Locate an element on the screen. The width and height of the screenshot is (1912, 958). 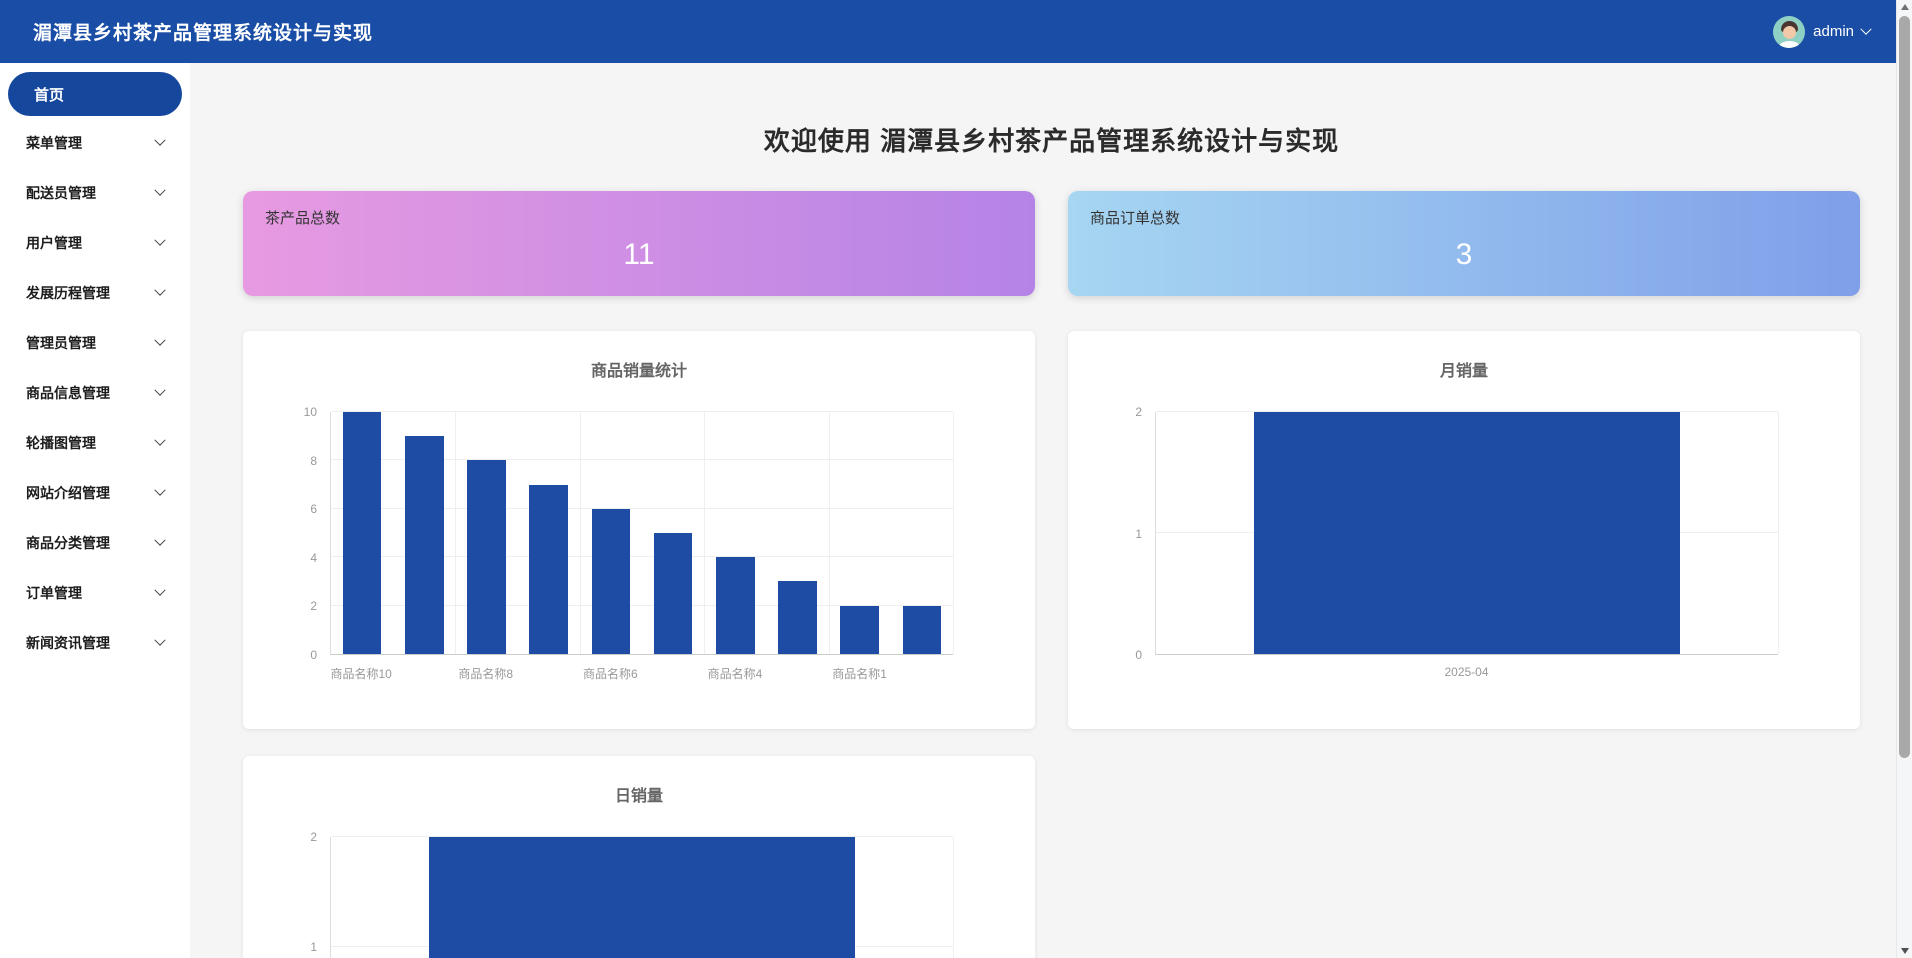
stat-card-value: 11 is located at coordinates (639, 254).